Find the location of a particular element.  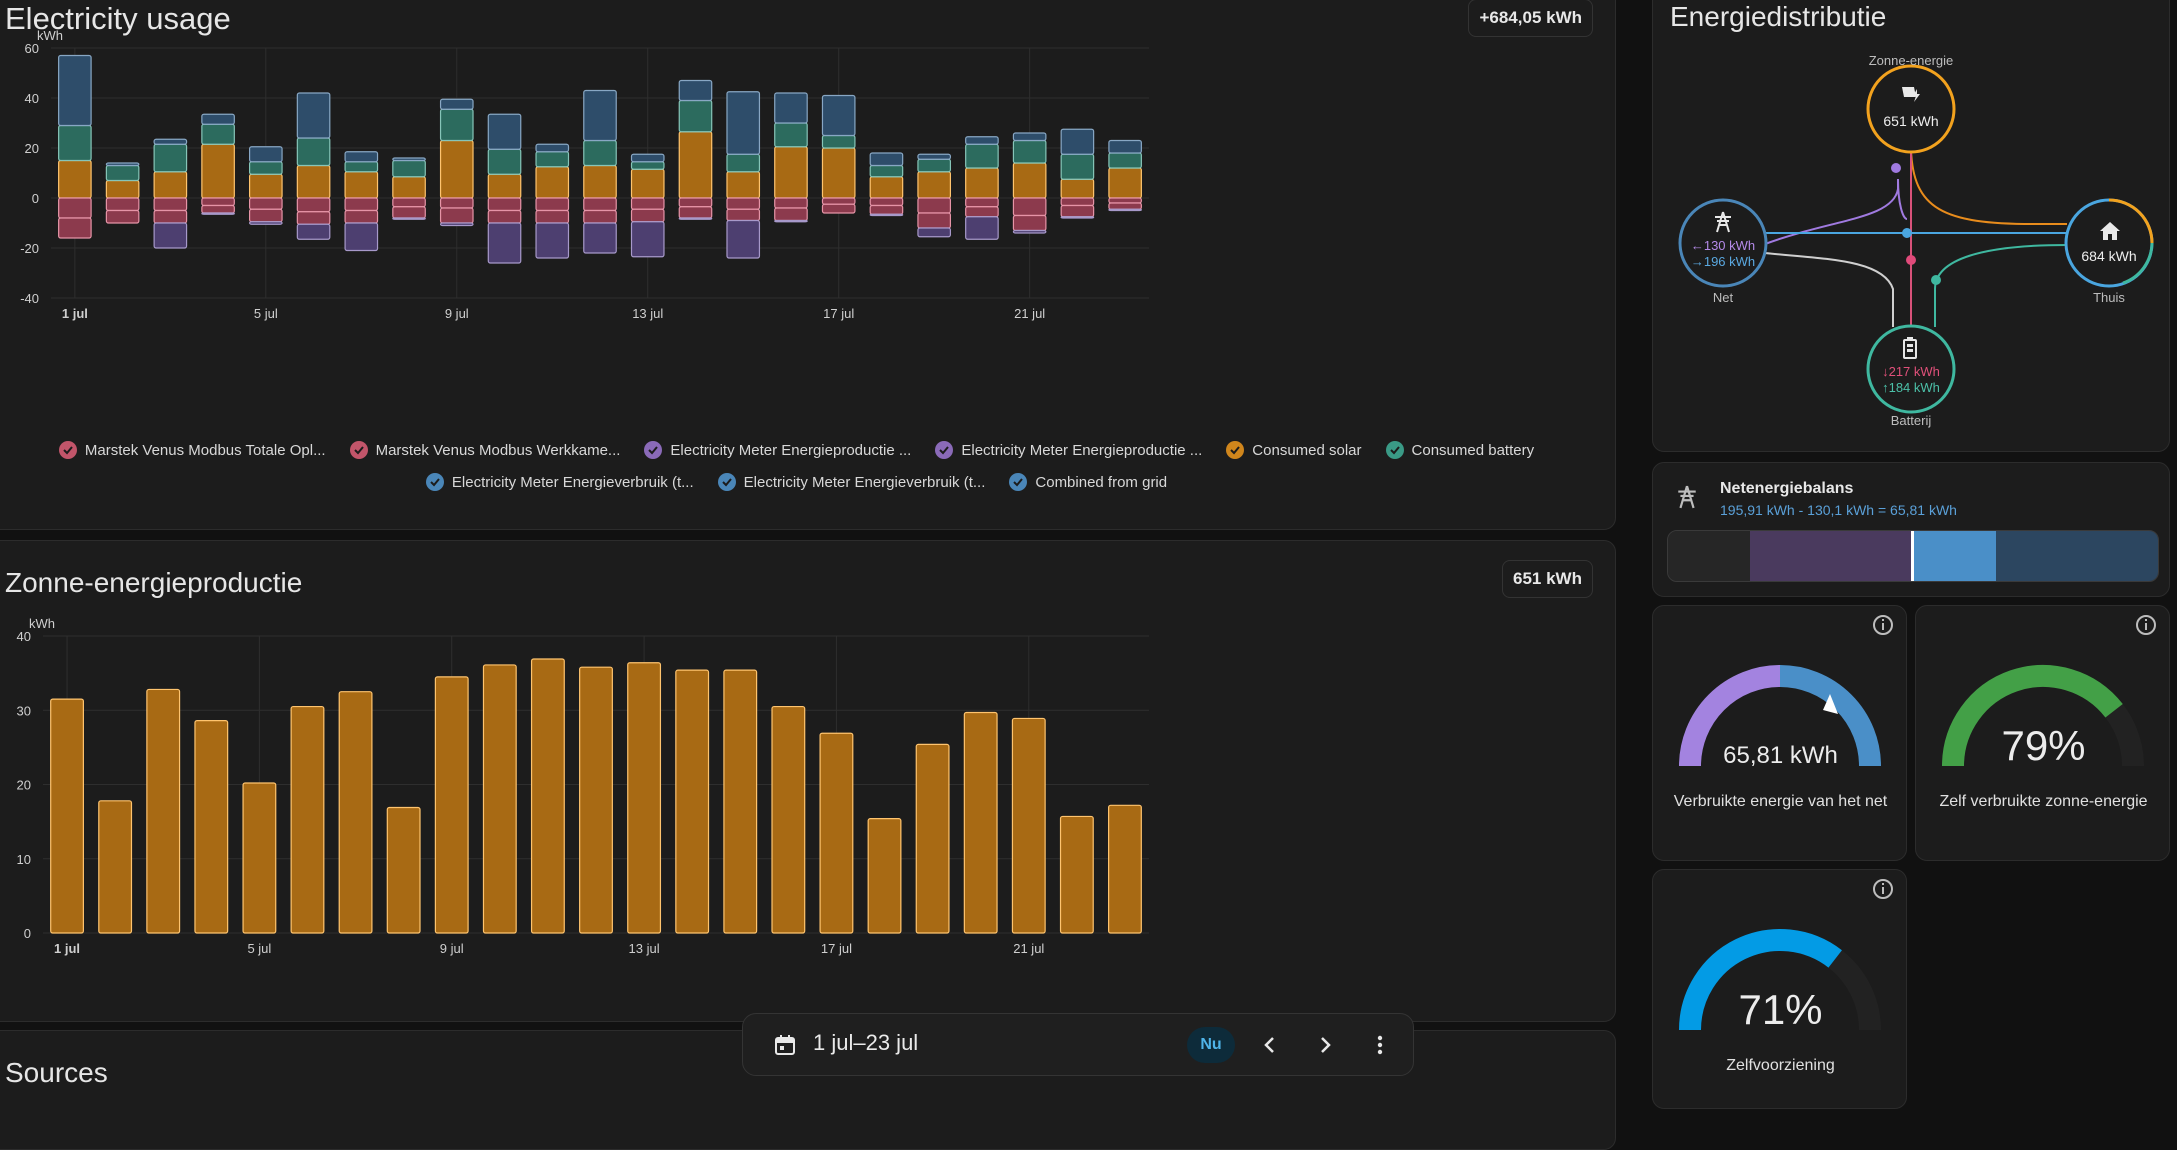

legend-item: Consumed solar is located at coordinates (1294, 450).